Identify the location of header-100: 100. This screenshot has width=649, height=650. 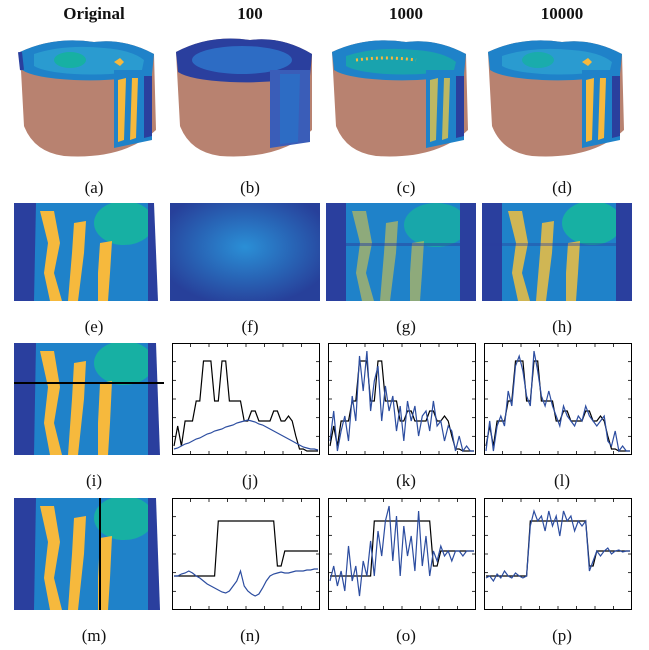
(250, 13).